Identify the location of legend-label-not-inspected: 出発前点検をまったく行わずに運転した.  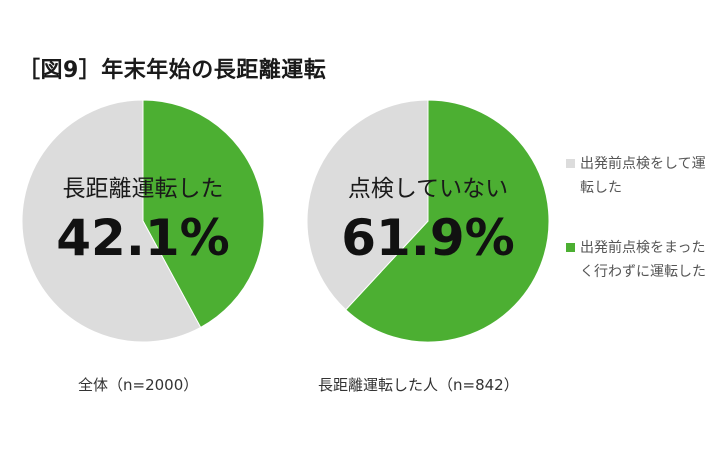
(643, 260).